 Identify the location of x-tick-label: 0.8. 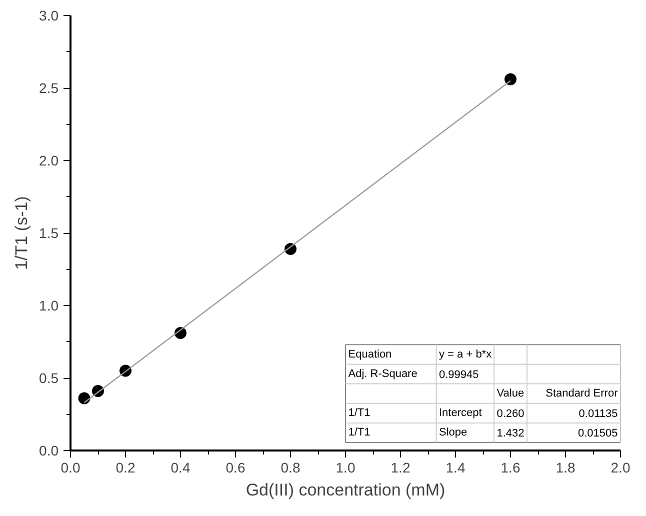
(290, 468).